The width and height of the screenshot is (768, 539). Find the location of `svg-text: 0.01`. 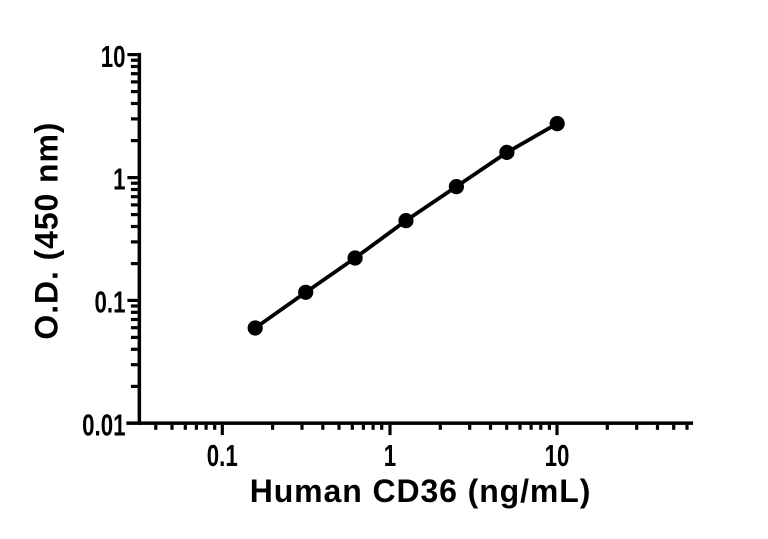

svg-text: 0.01 is located at coordinates (103, 425).